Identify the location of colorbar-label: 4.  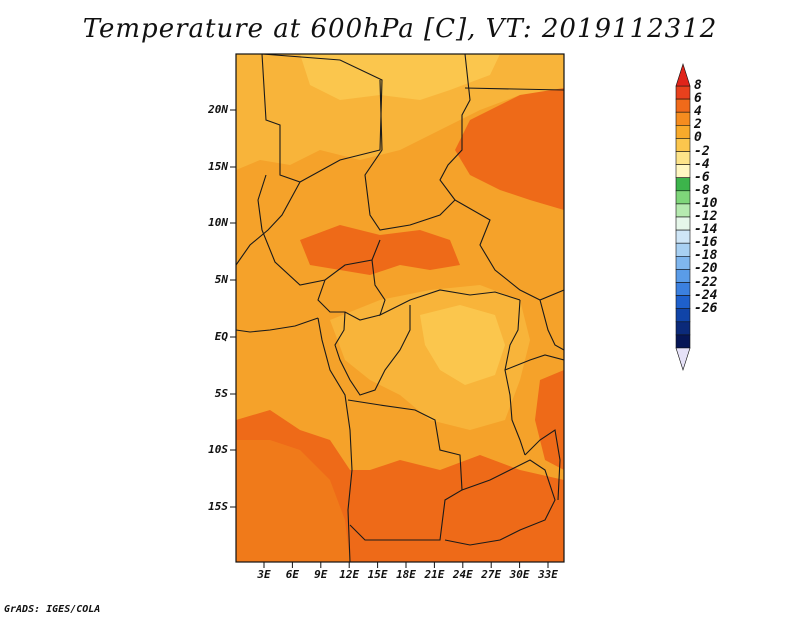
(698, 112).